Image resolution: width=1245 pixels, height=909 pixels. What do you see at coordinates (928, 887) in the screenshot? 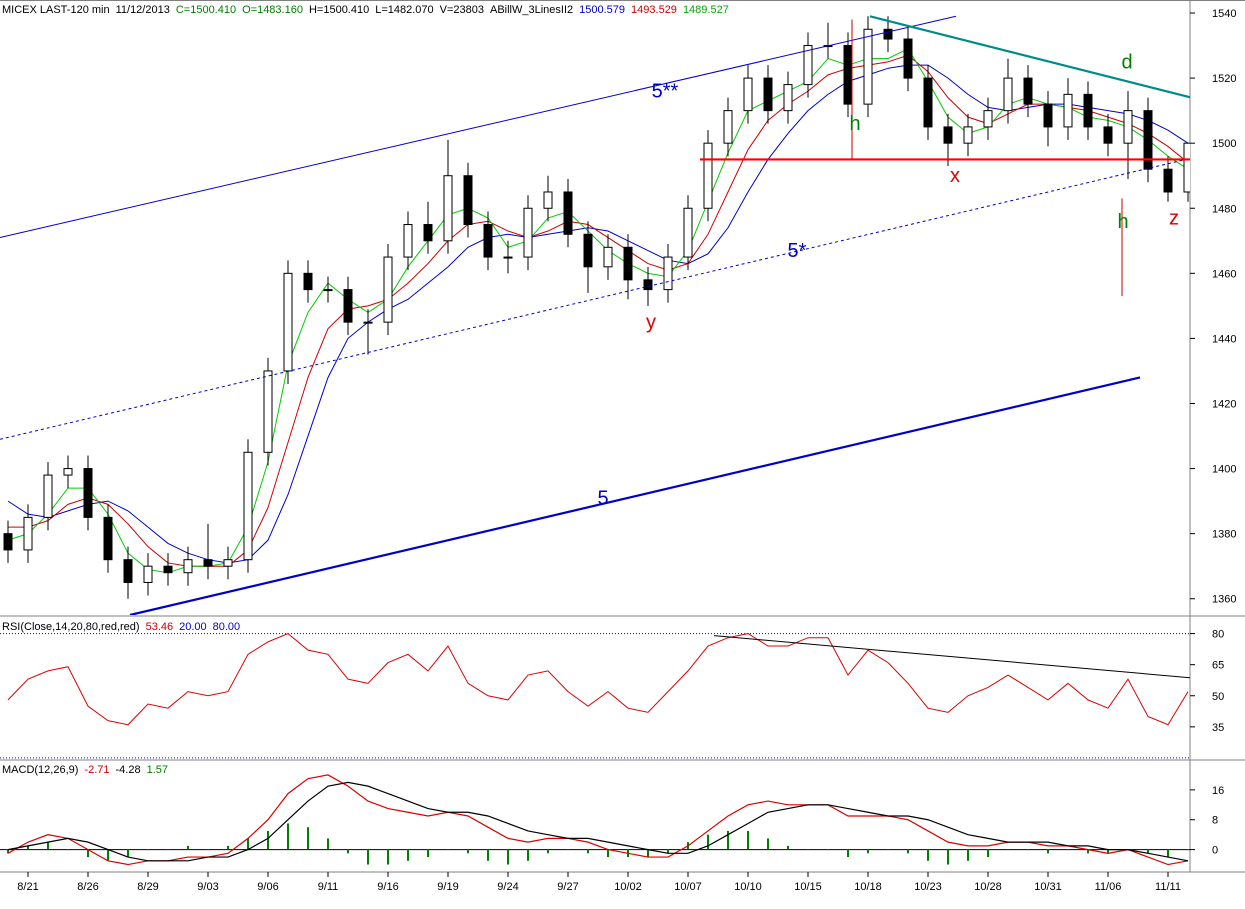
I see `x-tick-label: 10/23` at bounding box center [928, 887].